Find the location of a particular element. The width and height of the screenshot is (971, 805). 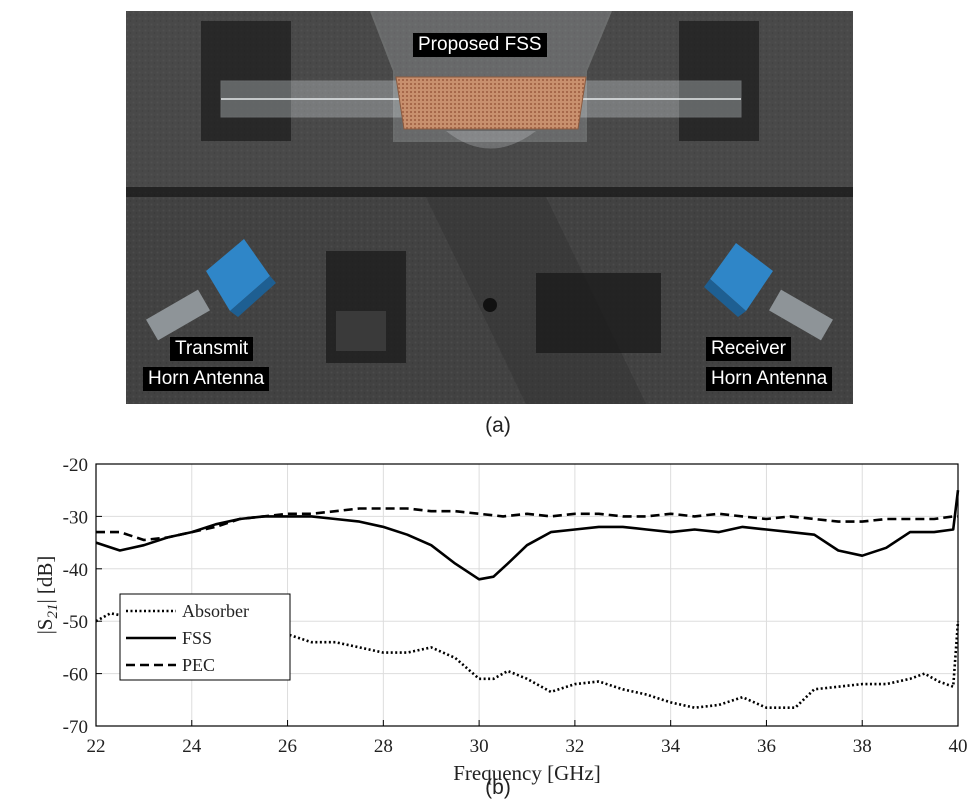

series-line-pec is located at coordinates (527, 524).